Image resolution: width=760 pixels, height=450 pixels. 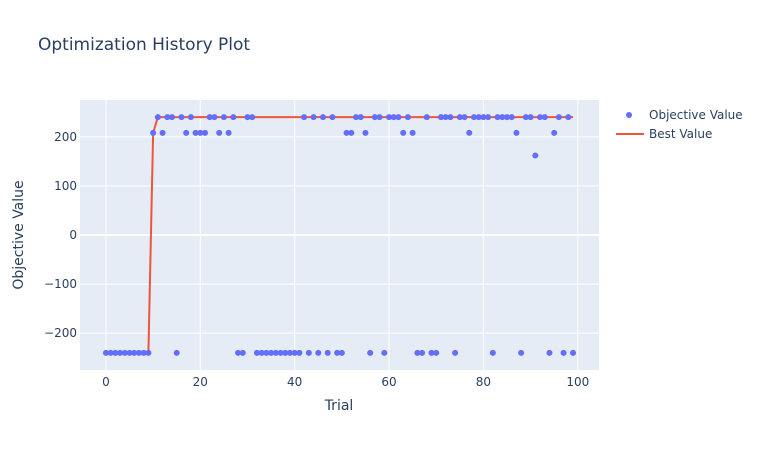 I want to click on y-tick-label: −200, so click(x=60, y=333).